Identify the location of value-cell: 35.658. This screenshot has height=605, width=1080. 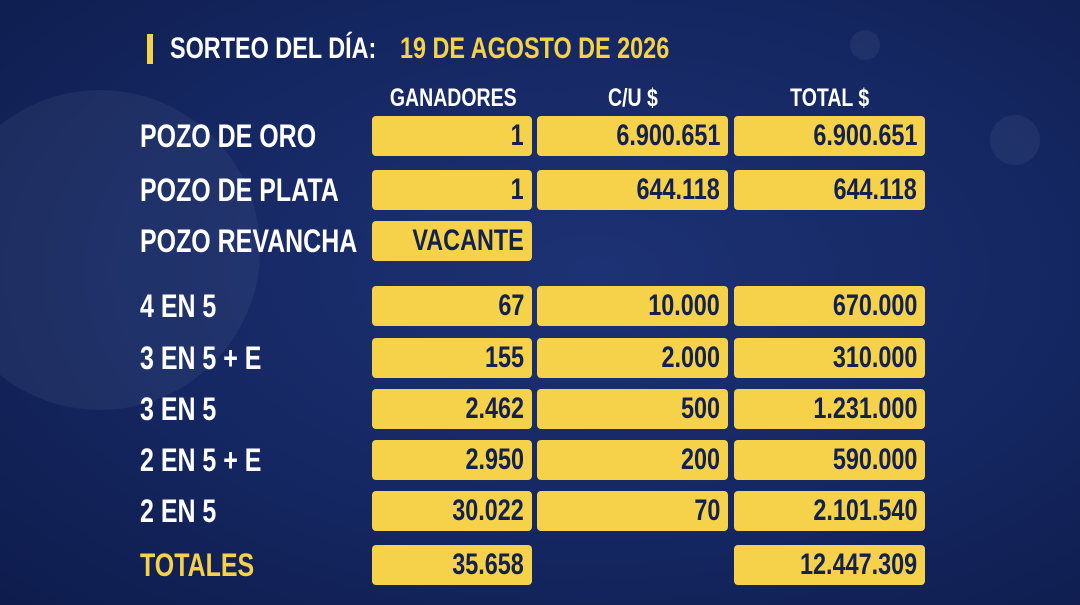
(452, 565).